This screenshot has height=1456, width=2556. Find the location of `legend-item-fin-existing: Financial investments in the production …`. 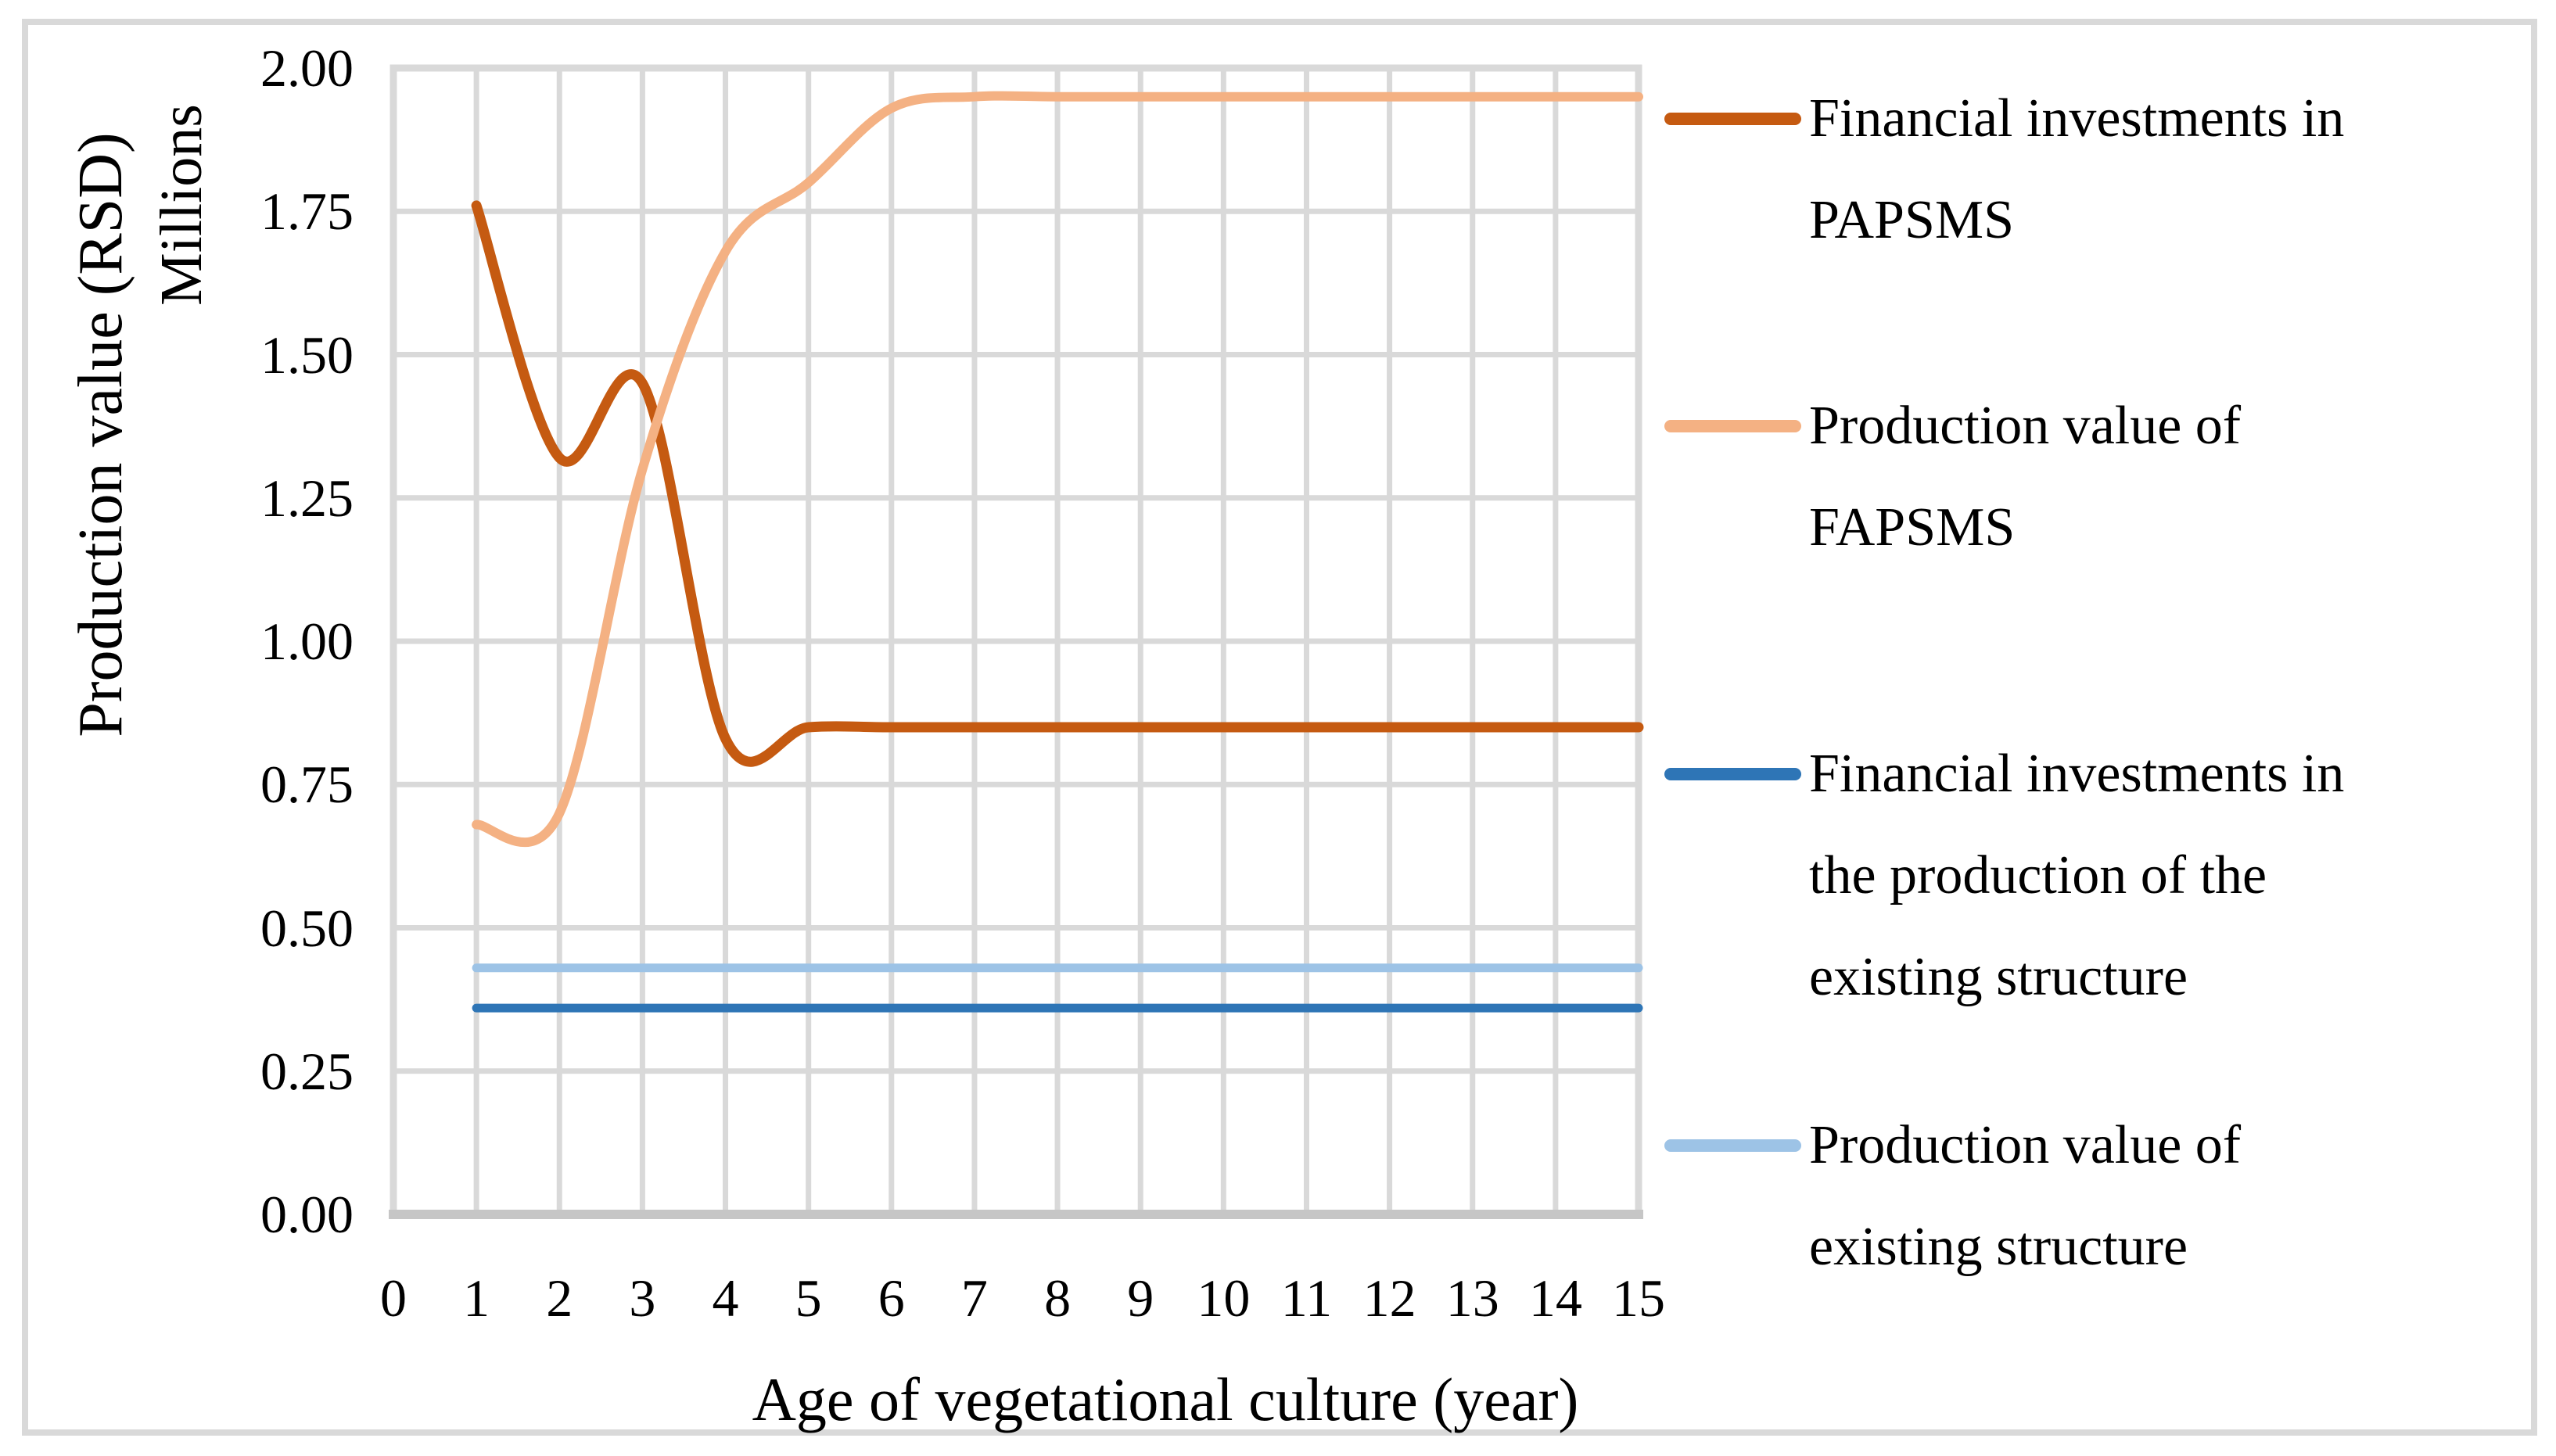

legend-item-fin-existing: Financial investments in the production … is located at coordinates (2004, 875).